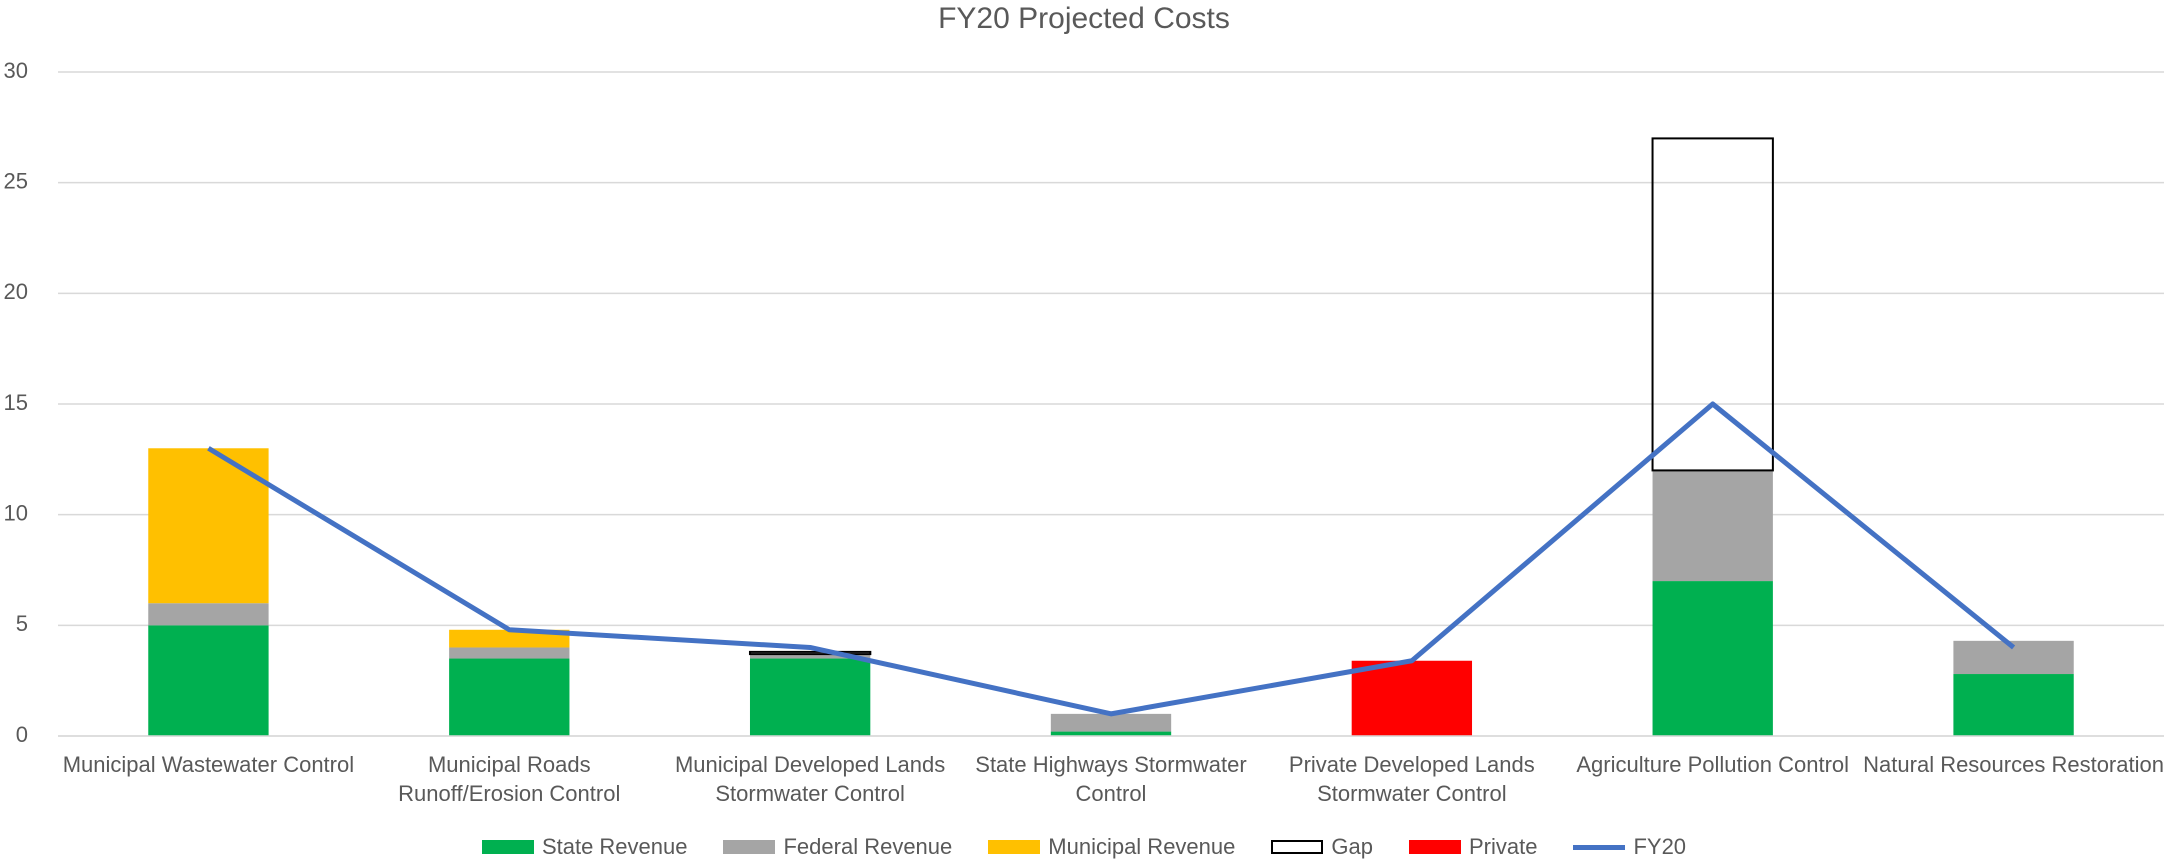  What do you see at coordinates (509, 779) in the screenshot?
I see `x-tick-label: Municipal Roads Runoff/Erosion Control` at bounding box center [509, 779].